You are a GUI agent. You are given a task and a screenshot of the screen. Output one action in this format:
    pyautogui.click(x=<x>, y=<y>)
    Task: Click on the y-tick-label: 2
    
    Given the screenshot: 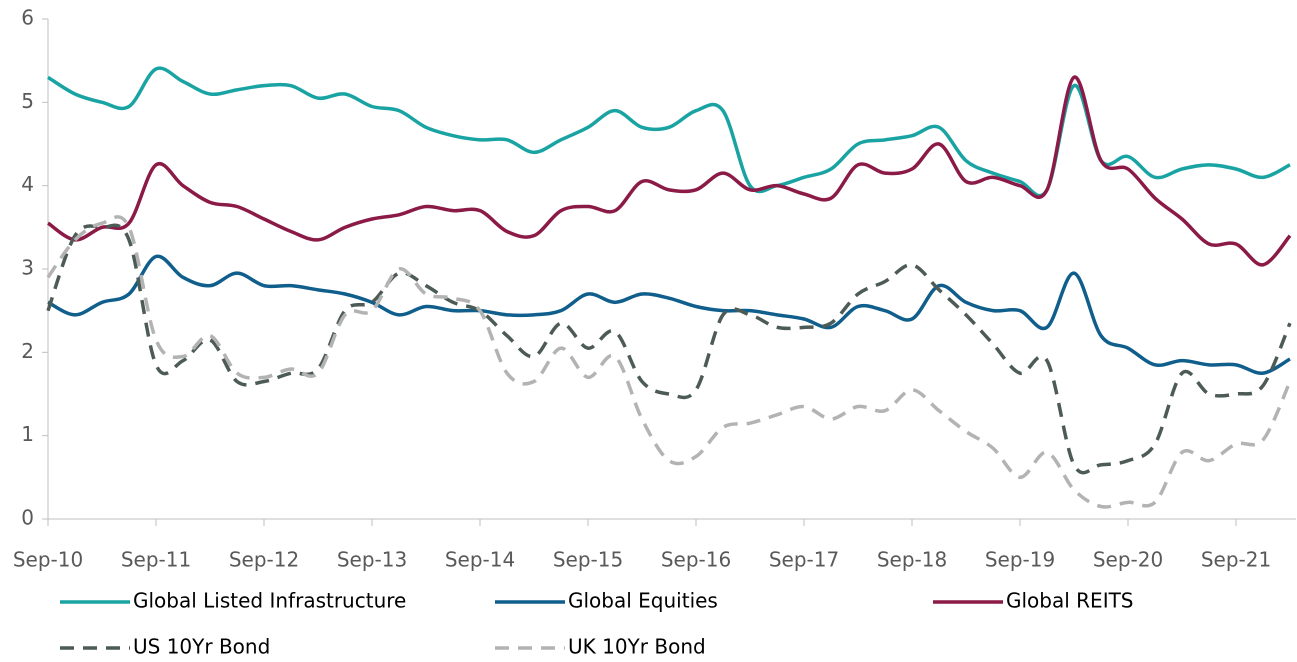 What is the action you would take?
    pyautogui.click(x=27, y=351)
    